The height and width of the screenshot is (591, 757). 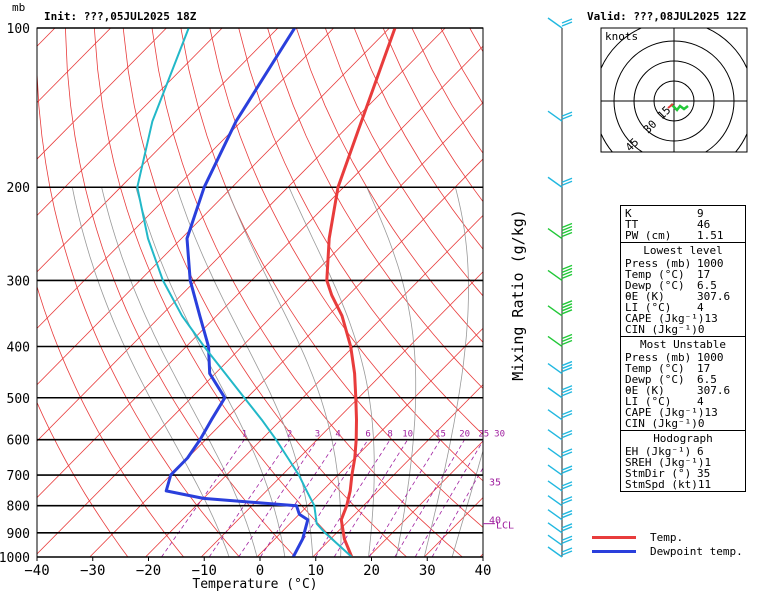 I want to click on stat-value: 4, so click(x=700, y=401).